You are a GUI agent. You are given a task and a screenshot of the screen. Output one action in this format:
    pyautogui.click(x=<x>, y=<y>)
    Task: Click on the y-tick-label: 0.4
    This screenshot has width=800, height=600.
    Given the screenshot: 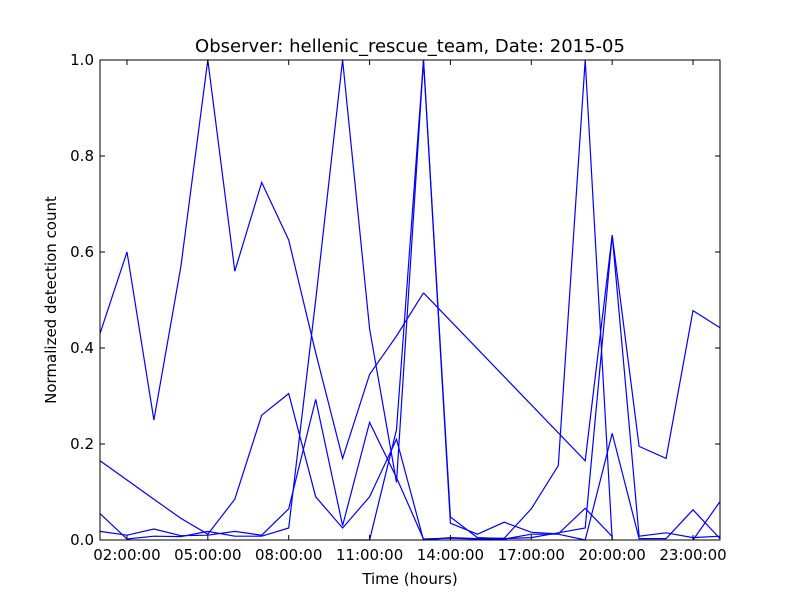 What is the action you would take?
    pyautogui.click(x=82, y=348)
    